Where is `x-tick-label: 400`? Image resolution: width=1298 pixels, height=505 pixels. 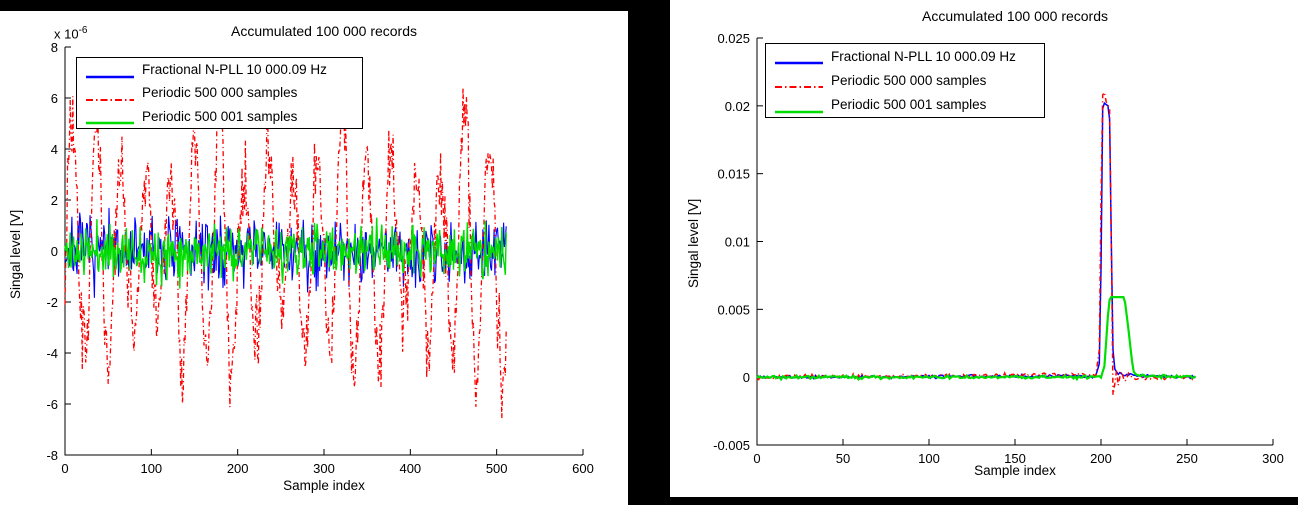 x-tick-label: 400 is located at coordinates (410, 468).